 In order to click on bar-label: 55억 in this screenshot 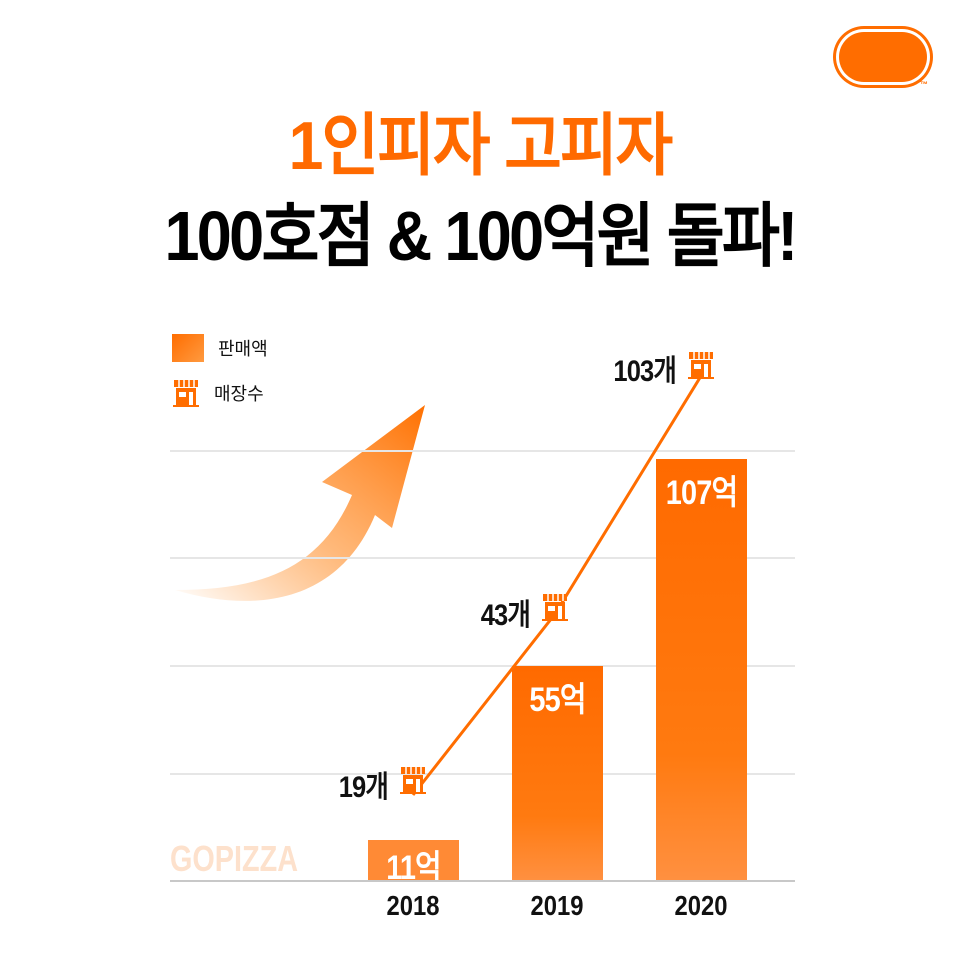, I will do `click(557, 700)`.